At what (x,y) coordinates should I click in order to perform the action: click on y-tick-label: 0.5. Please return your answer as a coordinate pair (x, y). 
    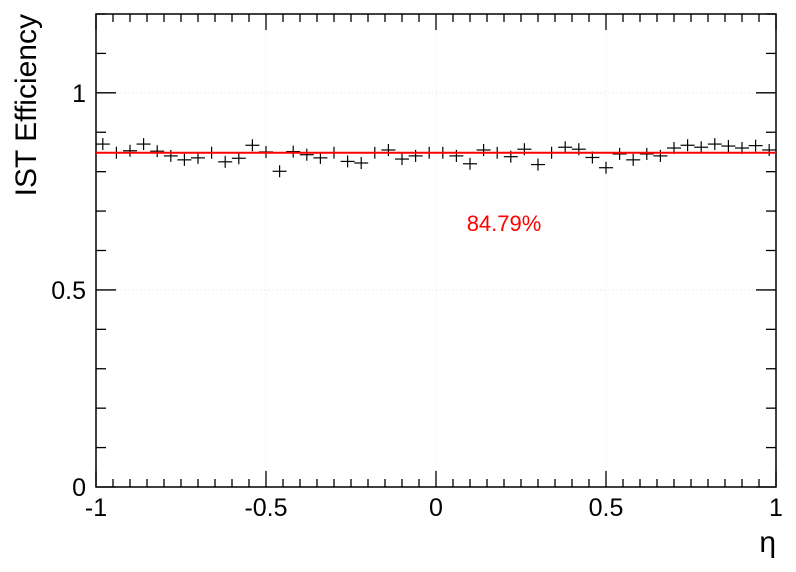
    Looking at the image, I should click on (68, 291).